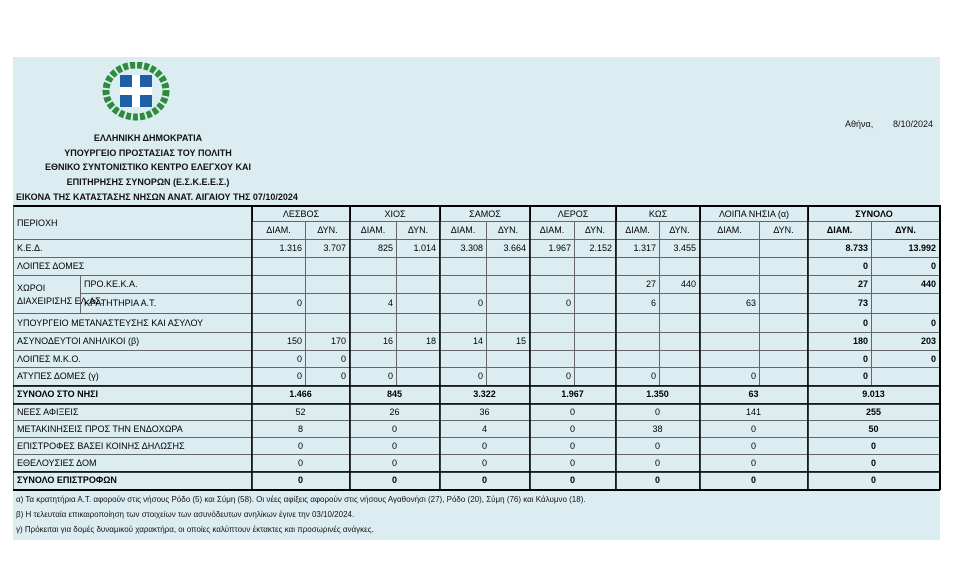 The height and width of the screenshot is (568, 965). What do you see at coordinates (874, 429) in the screenshot?
I see `merged-cell: 50` at bounding box center [874, 429].